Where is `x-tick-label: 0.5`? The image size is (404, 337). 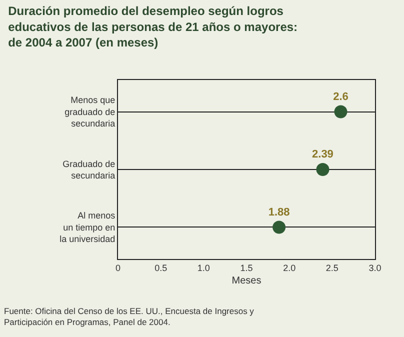 x-tick-label: 0.5 is located at coordinates (161, 267).